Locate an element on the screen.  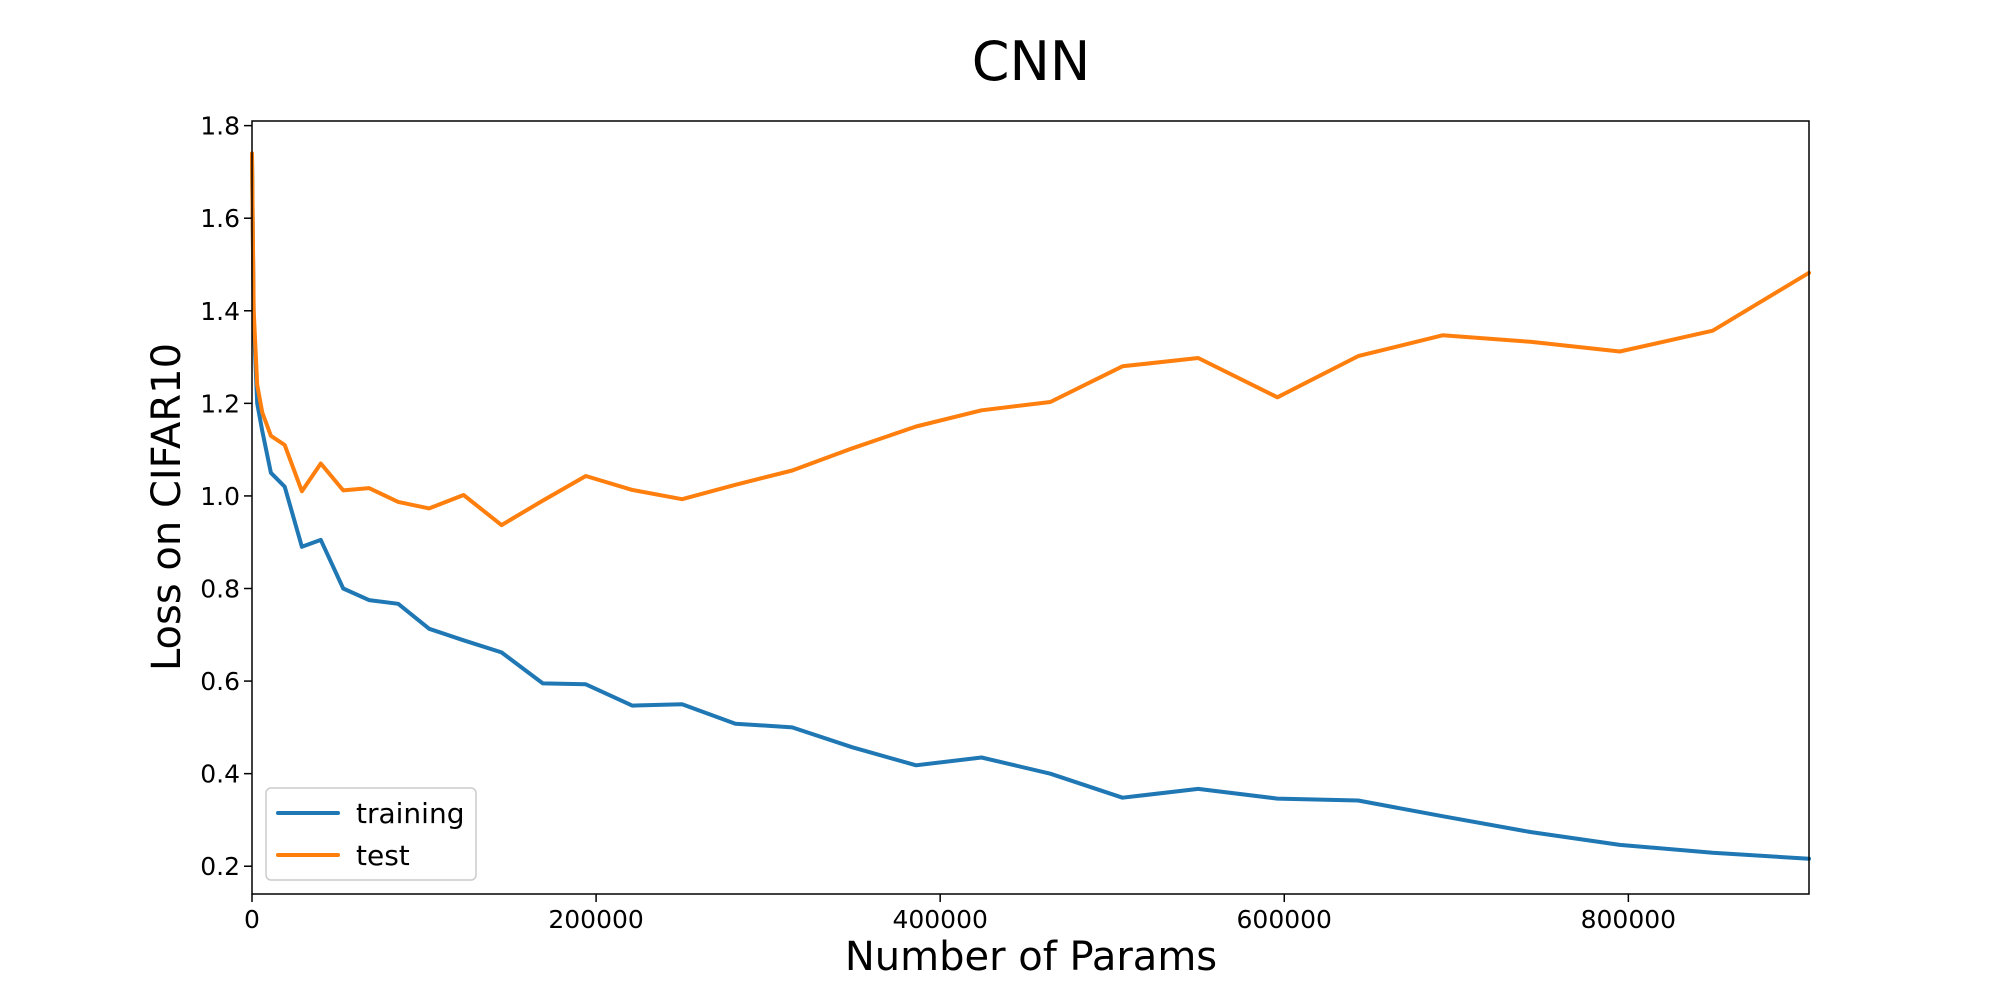
y-axis-title: Loss on CIFAR10 is located at coordinates (167, 507).